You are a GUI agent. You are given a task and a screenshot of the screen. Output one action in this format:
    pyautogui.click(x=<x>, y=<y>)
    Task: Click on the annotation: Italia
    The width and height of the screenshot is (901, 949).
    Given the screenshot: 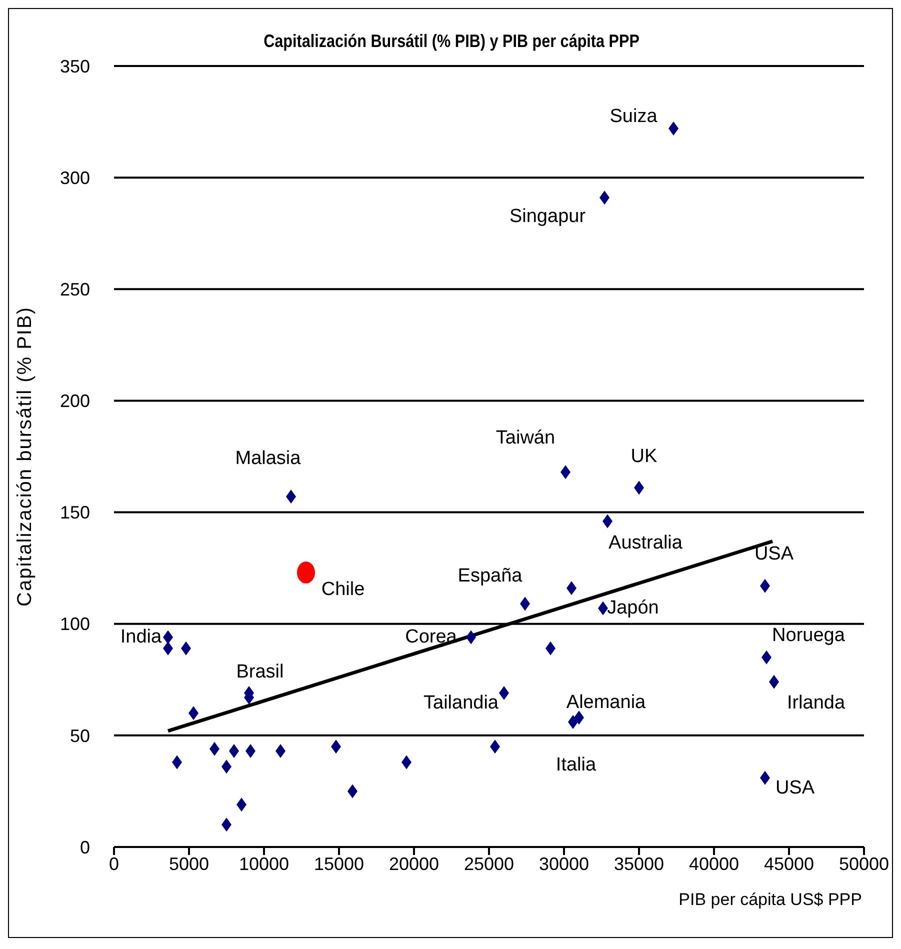 What is the action you would take?
    pyautogui.click(x=576, y=765)
    